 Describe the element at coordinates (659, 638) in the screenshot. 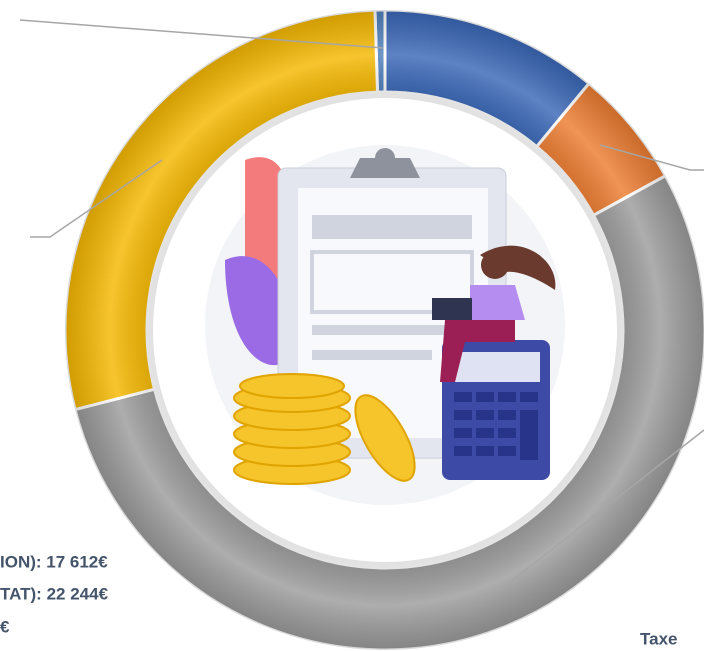

I see `annotation: Taxe` at that location.